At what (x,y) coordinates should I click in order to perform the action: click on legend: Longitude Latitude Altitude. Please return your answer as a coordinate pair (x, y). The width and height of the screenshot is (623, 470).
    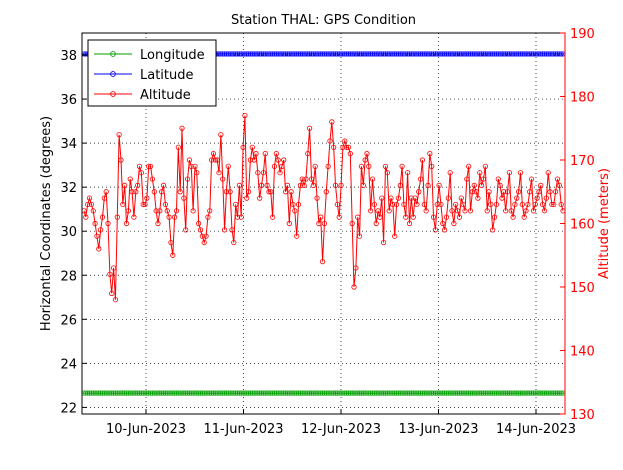
    Looking at the image, I should click on (152, 73).